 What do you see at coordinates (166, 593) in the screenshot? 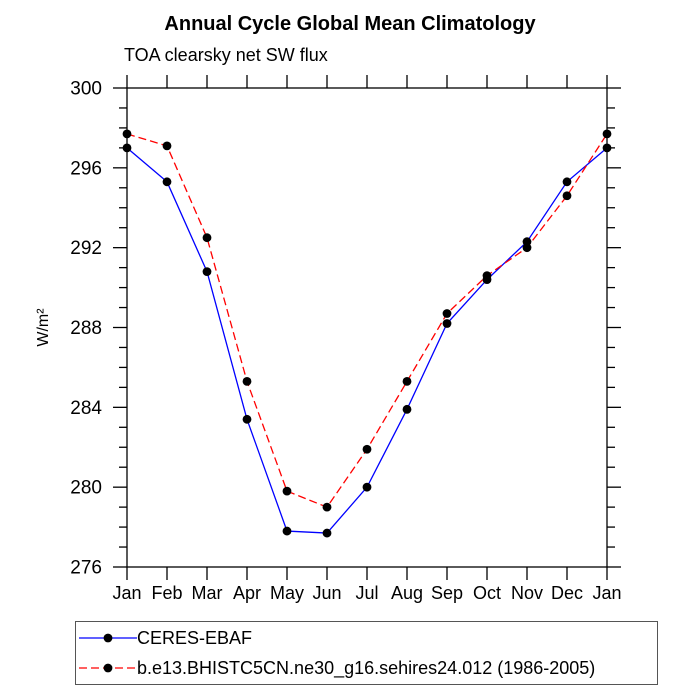
I see `x-tick-label: Feb` at bounding box center [166, 593].